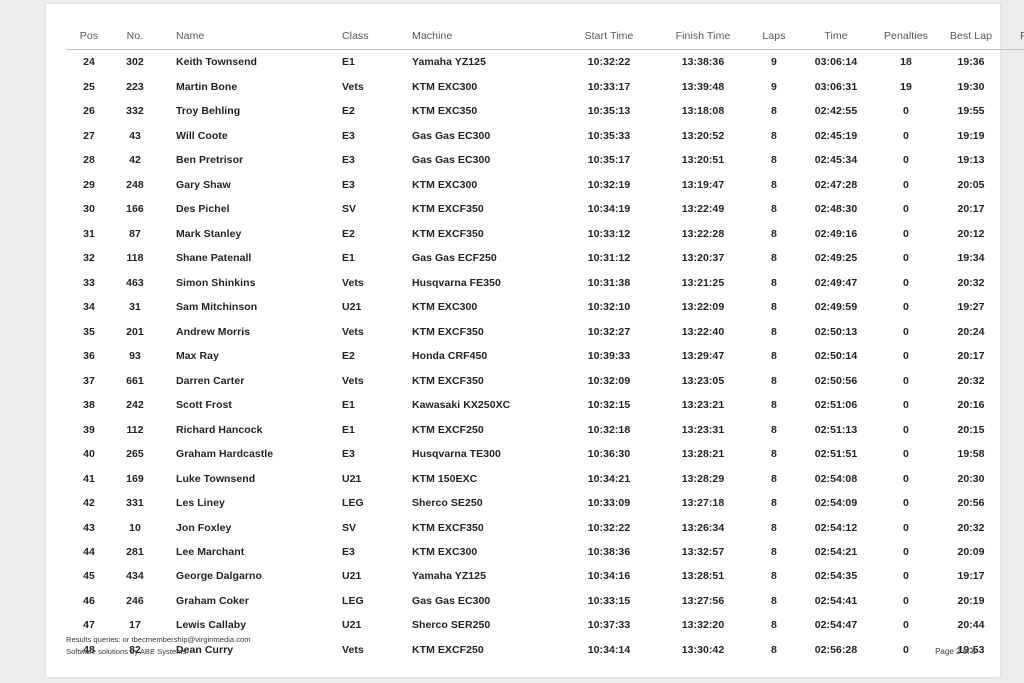  What do you see at coordinates (89, 503) in the screenshot?
I see `cell-pos: 42` at bounding box center [89, 503].